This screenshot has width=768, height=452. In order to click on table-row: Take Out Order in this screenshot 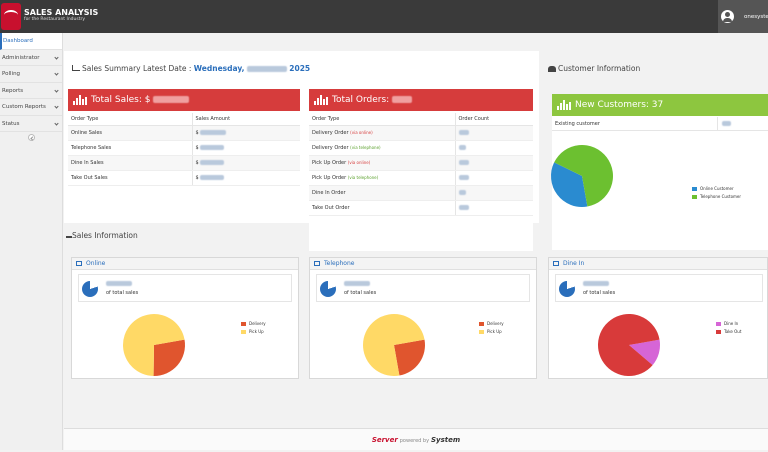, I will do `click(421, 208)`.